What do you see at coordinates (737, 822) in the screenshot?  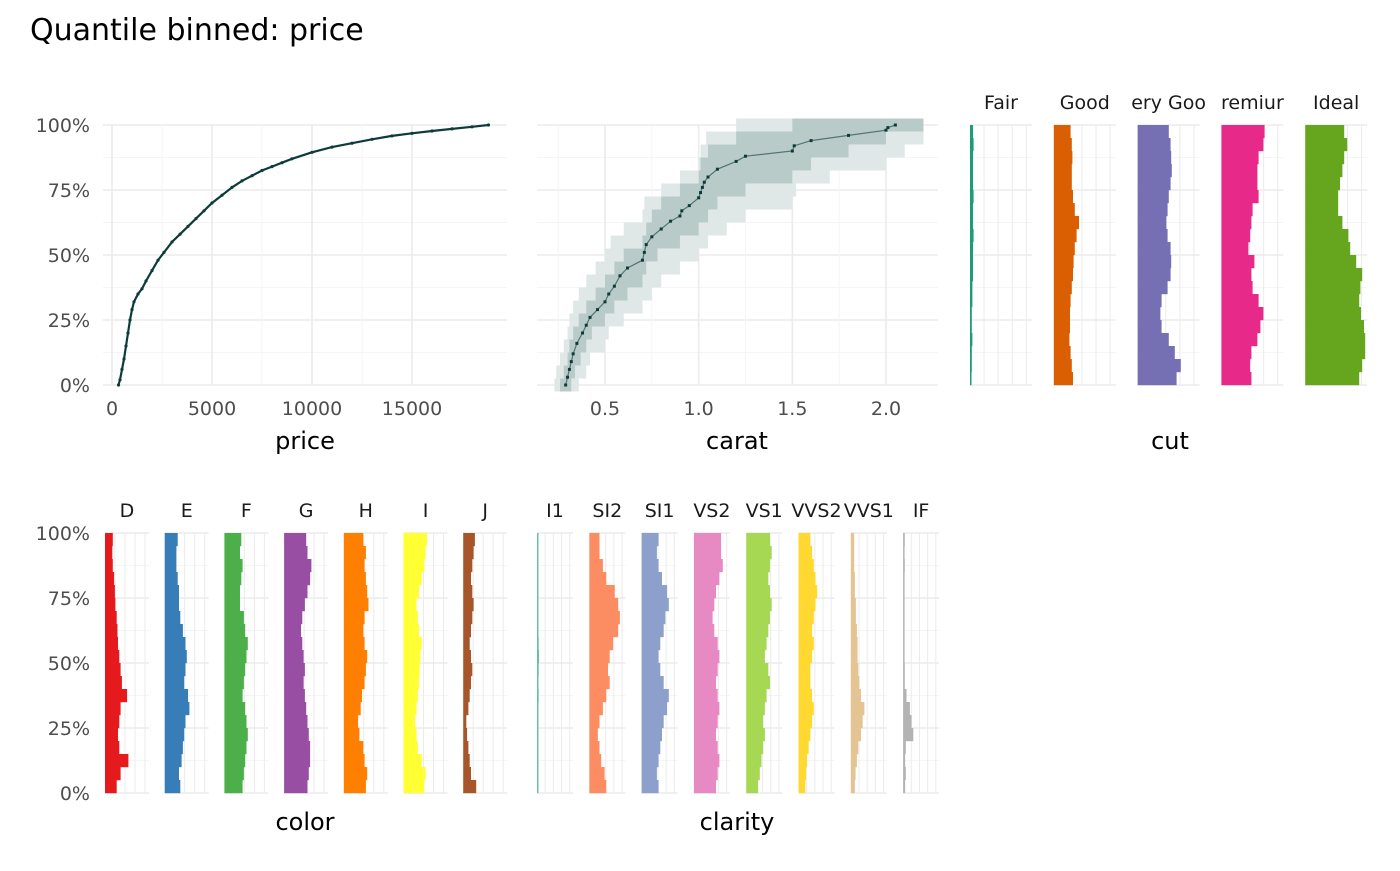 I see `x-axis-title: clarity` at bounding box center [737, 822].